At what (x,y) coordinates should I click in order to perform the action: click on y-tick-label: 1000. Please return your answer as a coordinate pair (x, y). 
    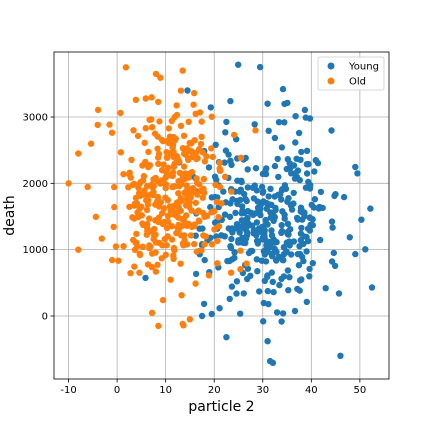
    Looking at the image, I should click on (35, 250).